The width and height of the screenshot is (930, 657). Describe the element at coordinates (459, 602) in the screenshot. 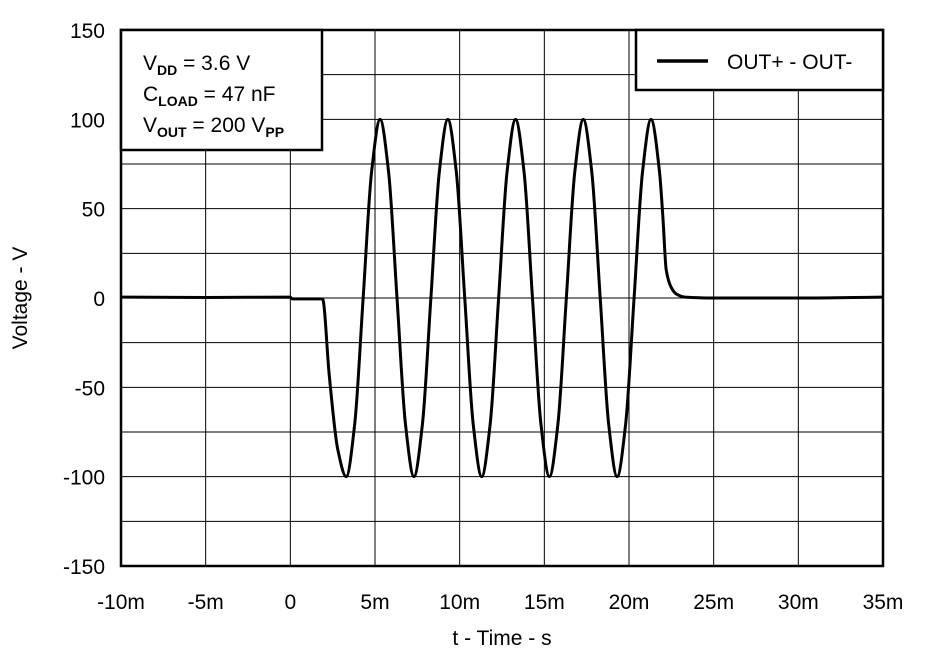

I see `x-tick-label: 10m` at that location.